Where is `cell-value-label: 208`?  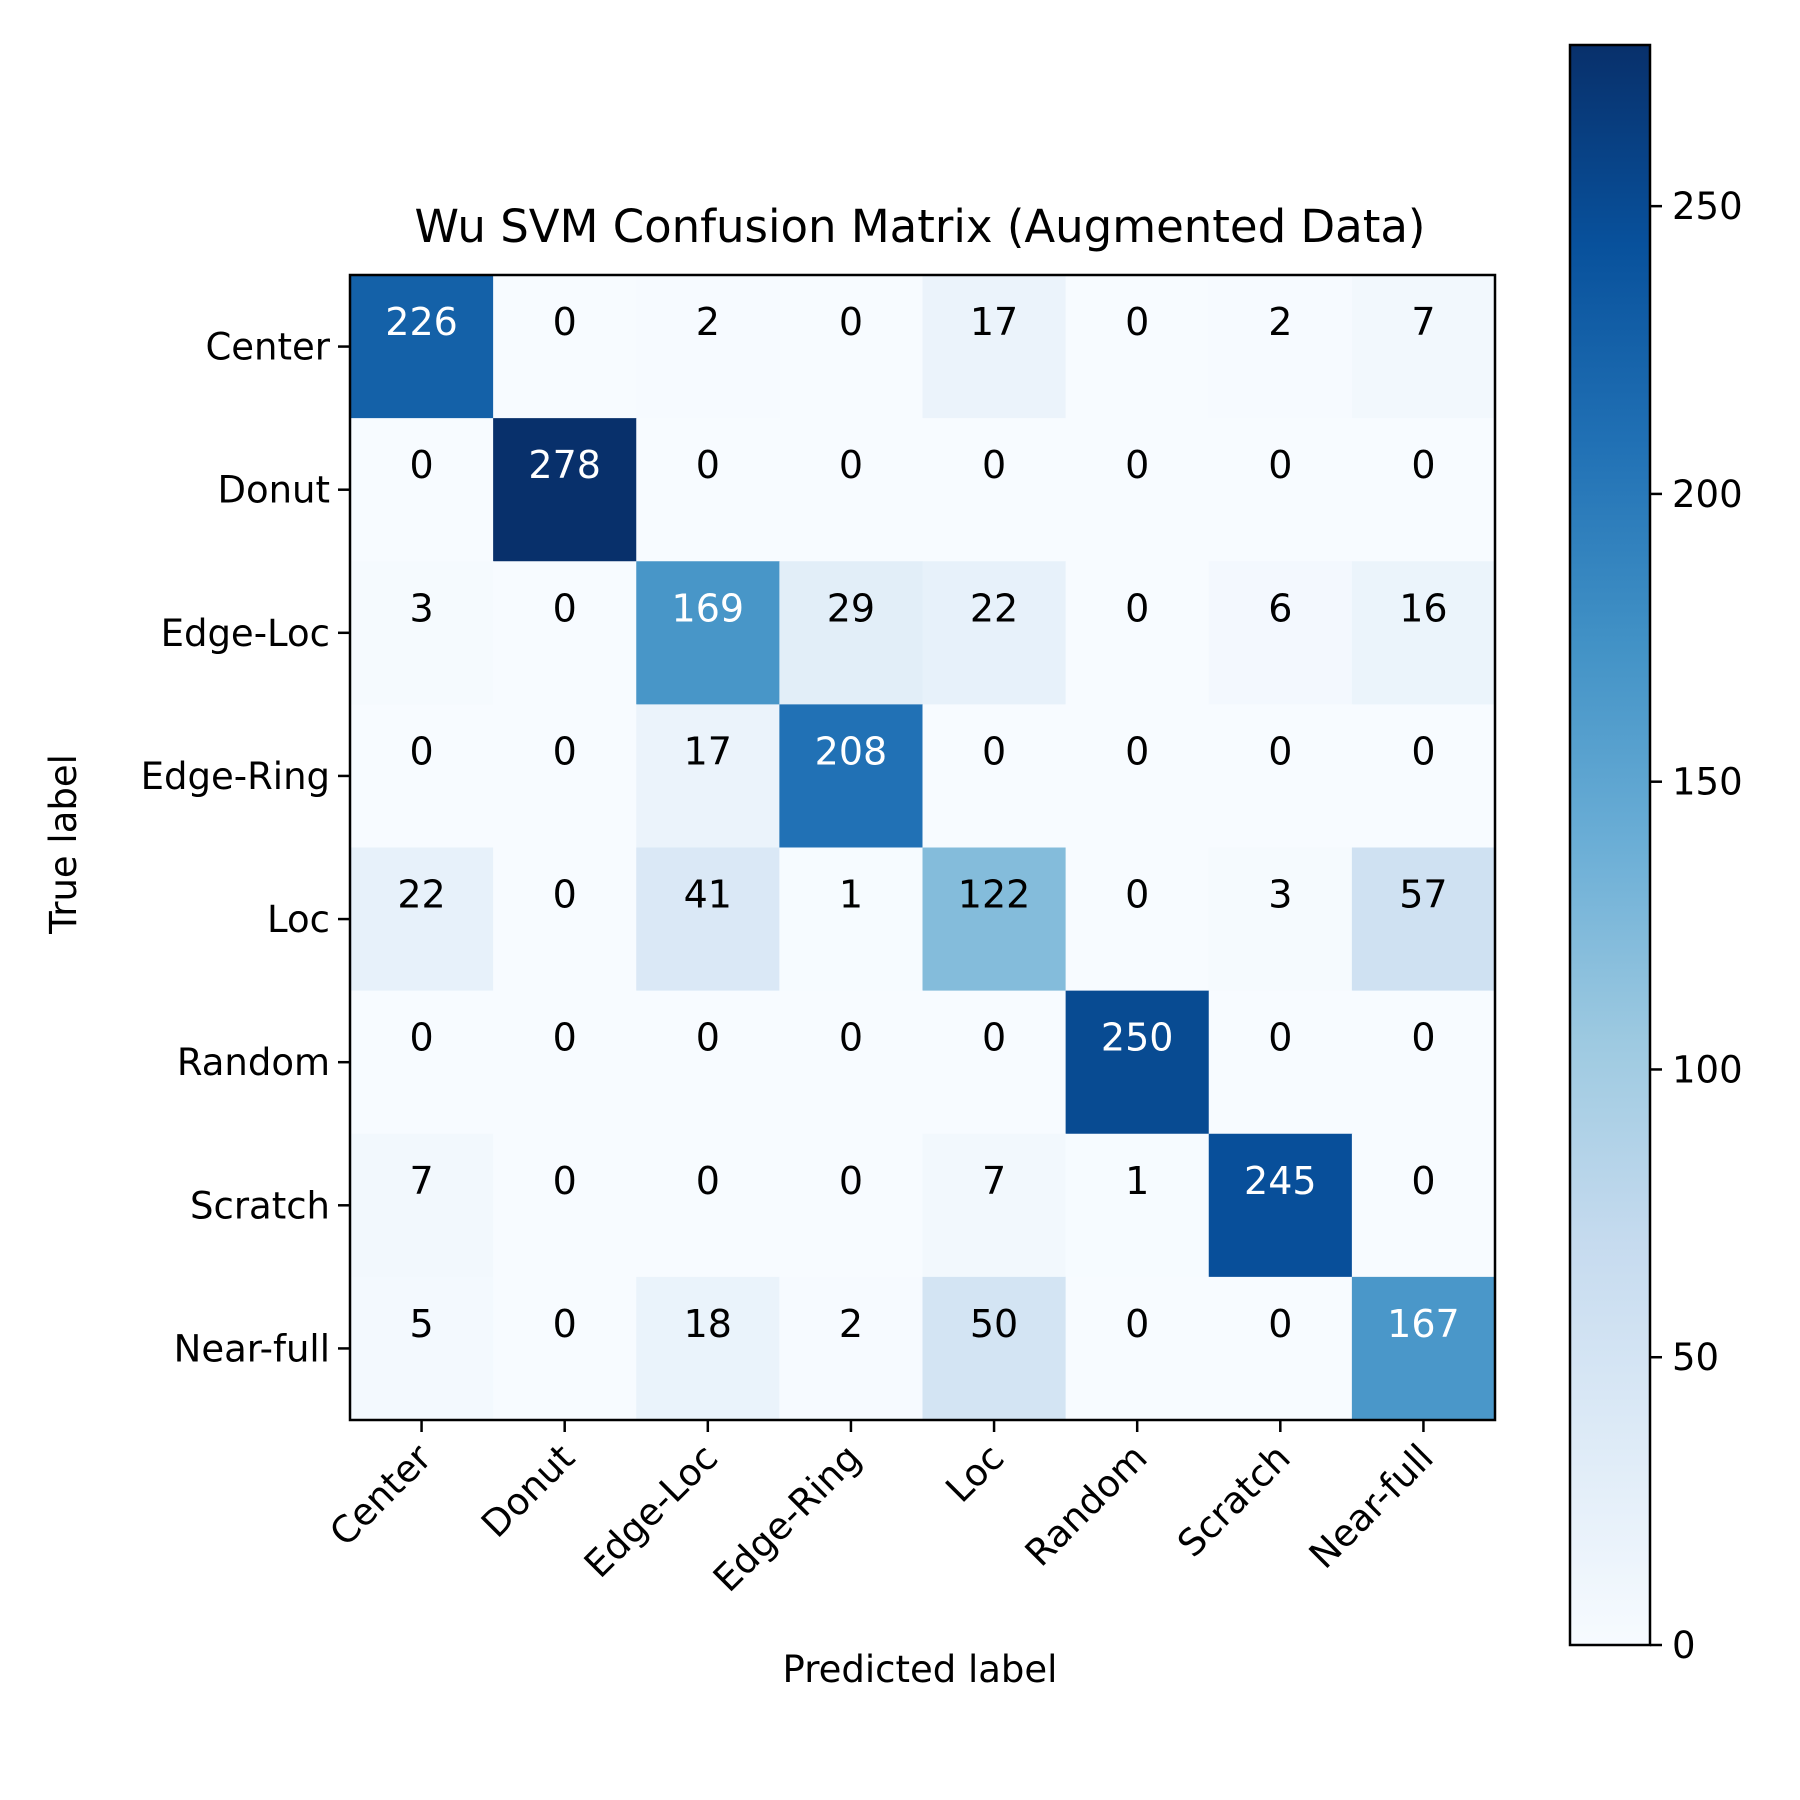
cell-value-label: 208 is located at coordinates (851, 751).